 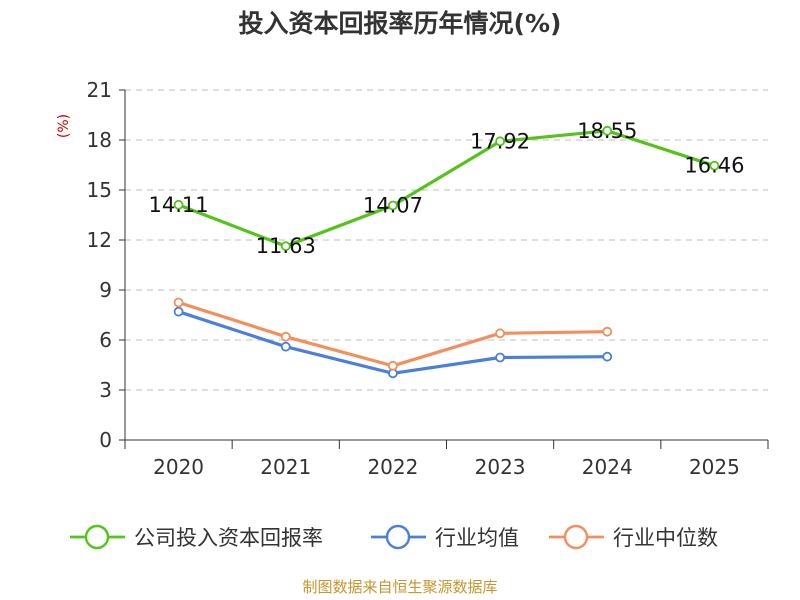 I want to click on legend-item-0: 公司投入资本回报率, so click(x=196, y=537).